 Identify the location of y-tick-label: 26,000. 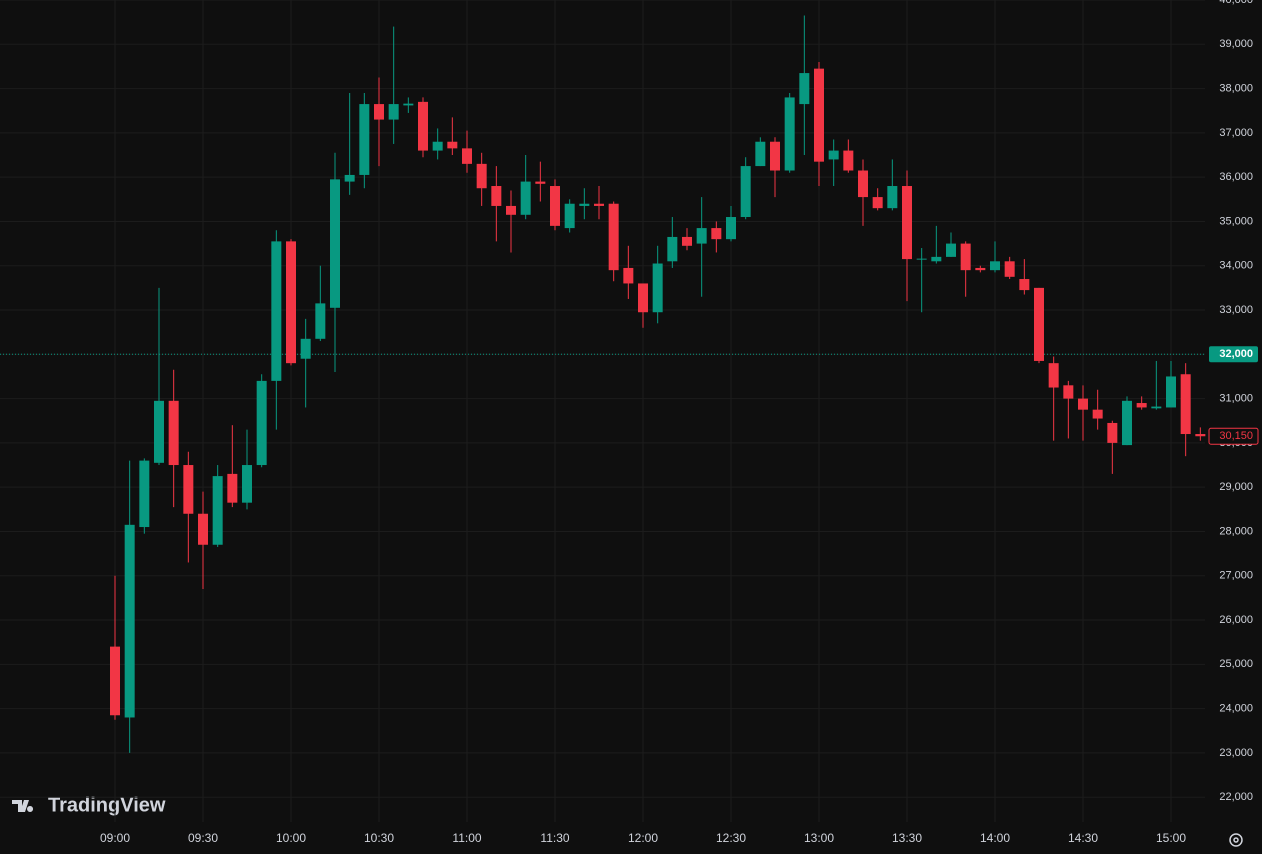
(1236, 620).